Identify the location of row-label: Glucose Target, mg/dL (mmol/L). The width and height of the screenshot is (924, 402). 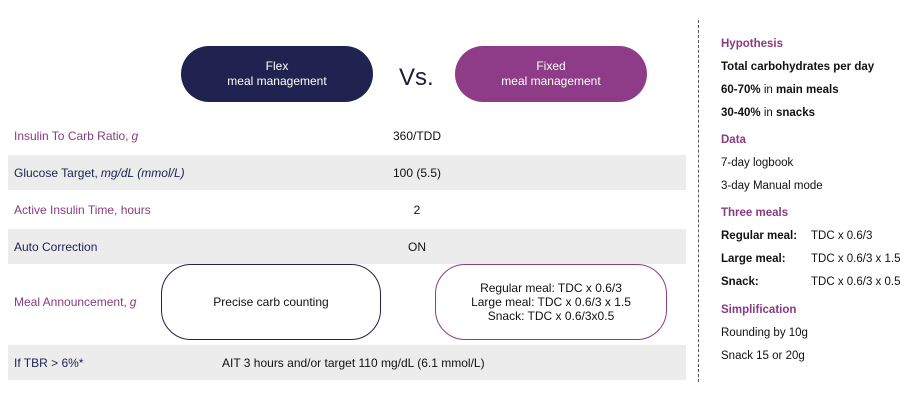
(99, 172).